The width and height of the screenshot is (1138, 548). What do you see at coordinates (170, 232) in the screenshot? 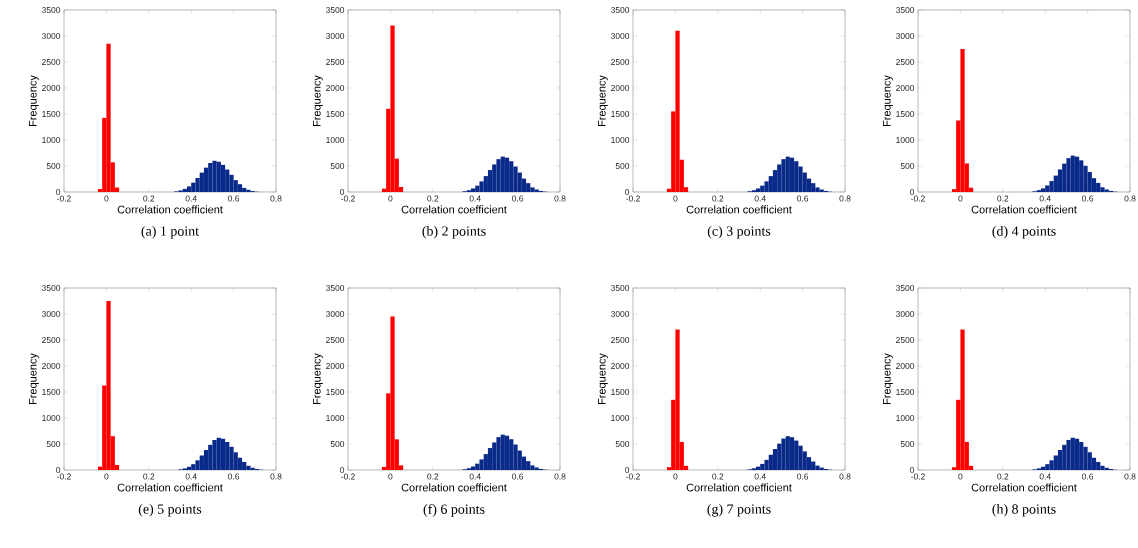
I see `text: (a) 1 point` at bounding box center [170, 232].